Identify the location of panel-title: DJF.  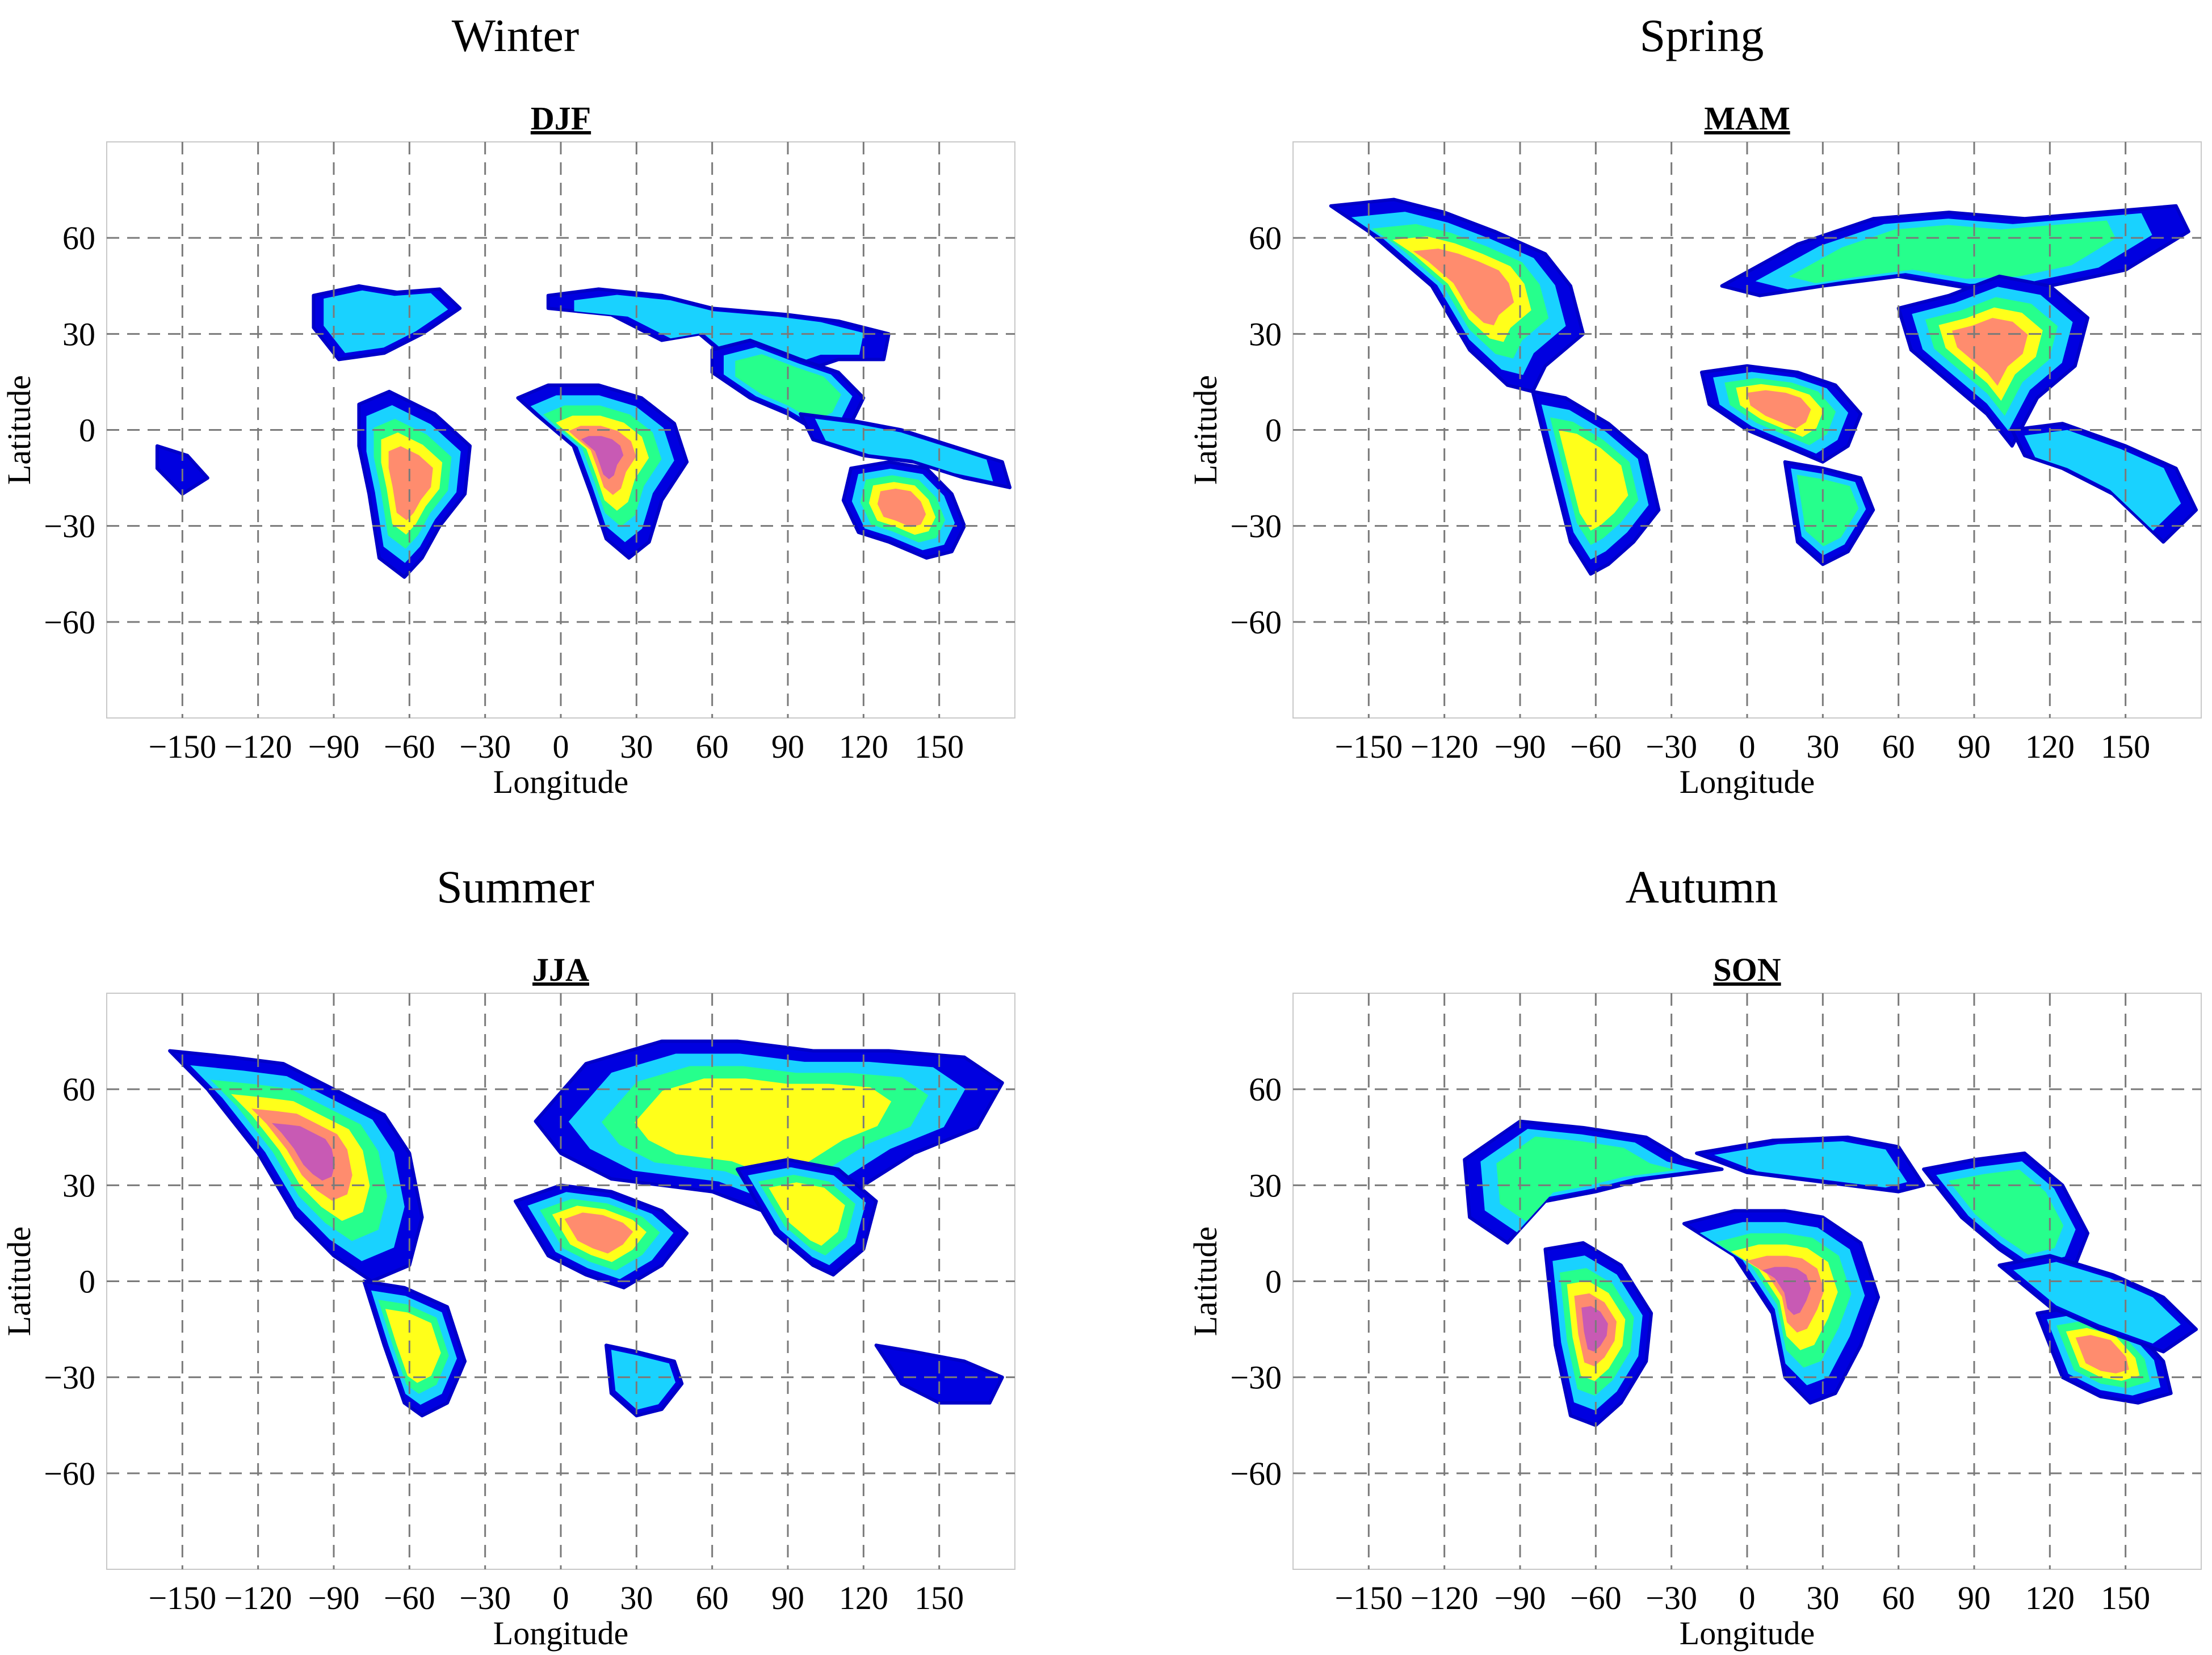
(561, 118).